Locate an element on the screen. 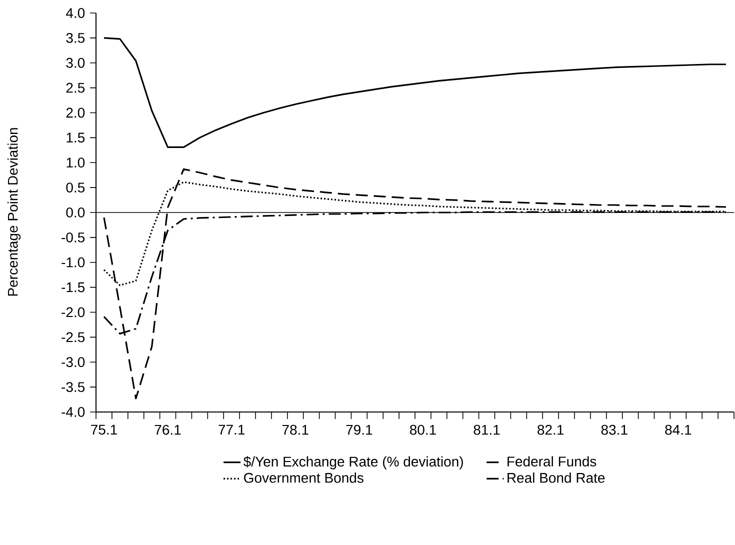 Image resolution: width=735 pixels, height=545 pixels. x-tick-label: 83.1 is located at coordinates (614, 429).